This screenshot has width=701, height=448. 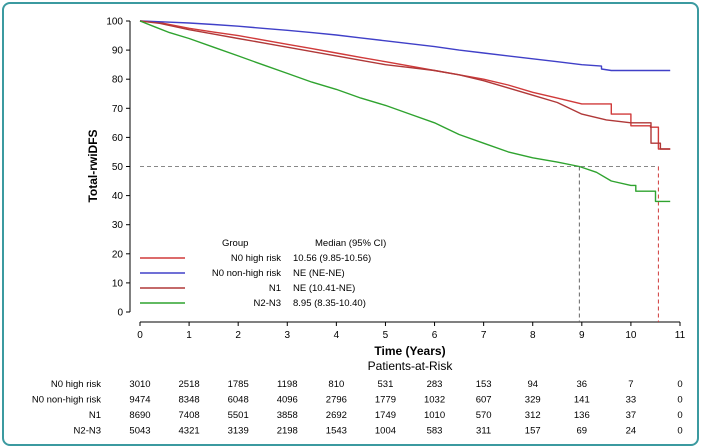 What do you see at coordinates (336, 415) in the screenshot?
I see `risk-cell: 2692` at bounding box center [336, 415].